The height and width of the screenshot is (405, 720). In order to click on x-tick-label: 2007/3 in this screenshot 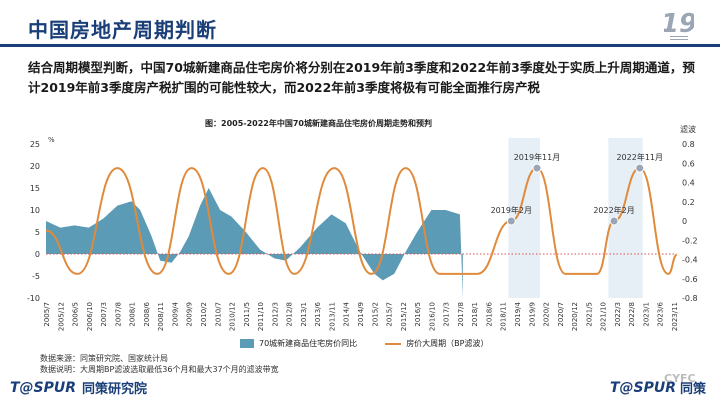, I will do `click(104, 314)`.